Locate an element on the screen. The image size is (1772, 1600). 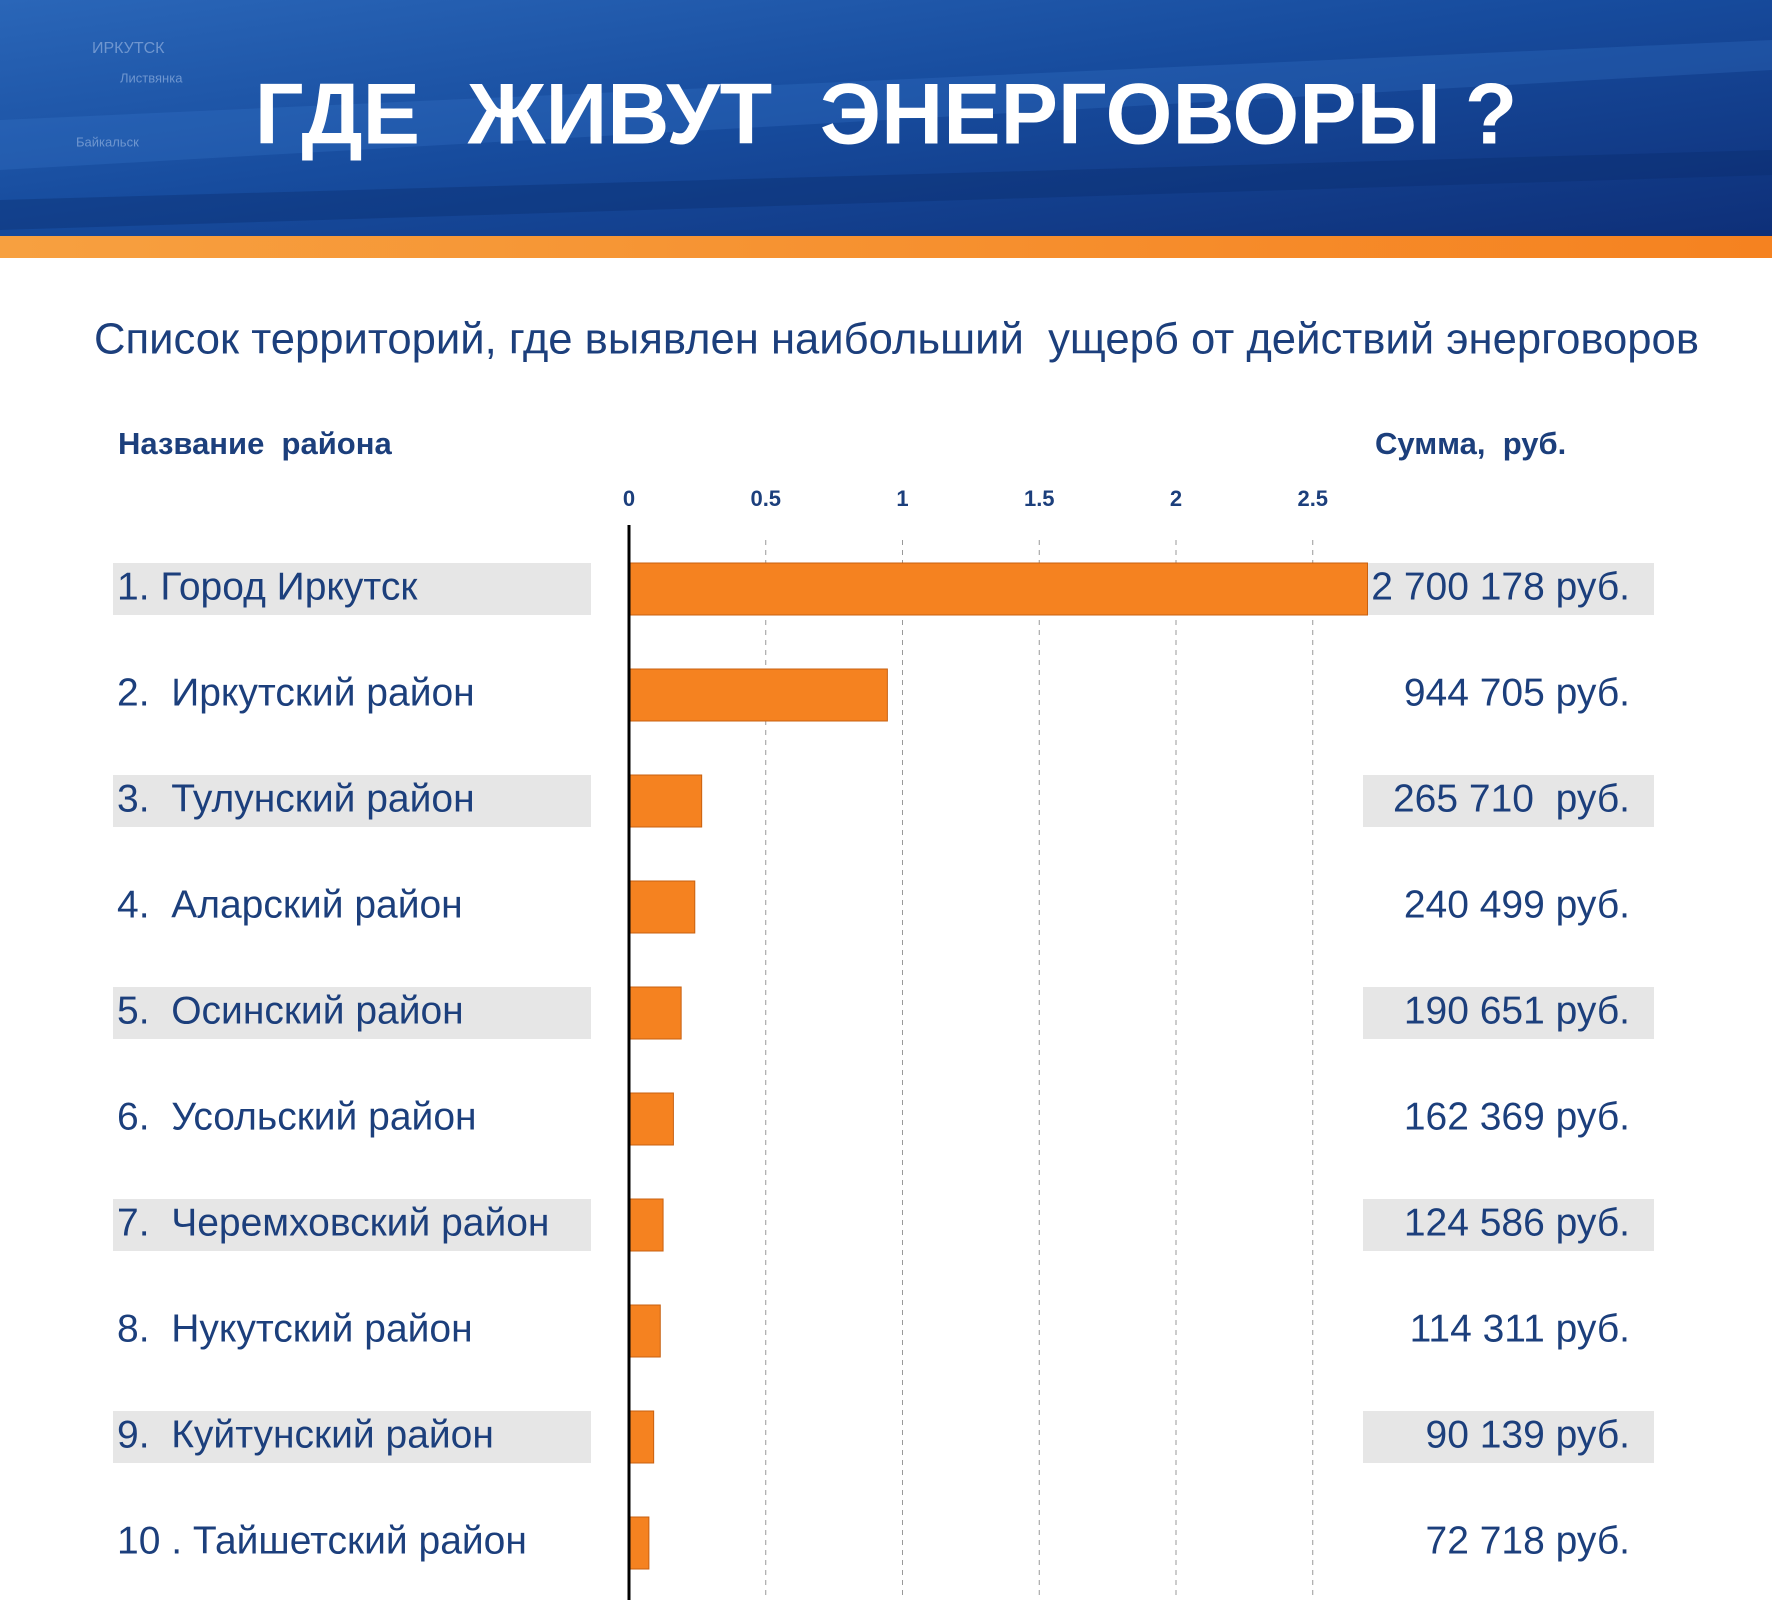
category-header: Название района is located at coordinates (255, 443).